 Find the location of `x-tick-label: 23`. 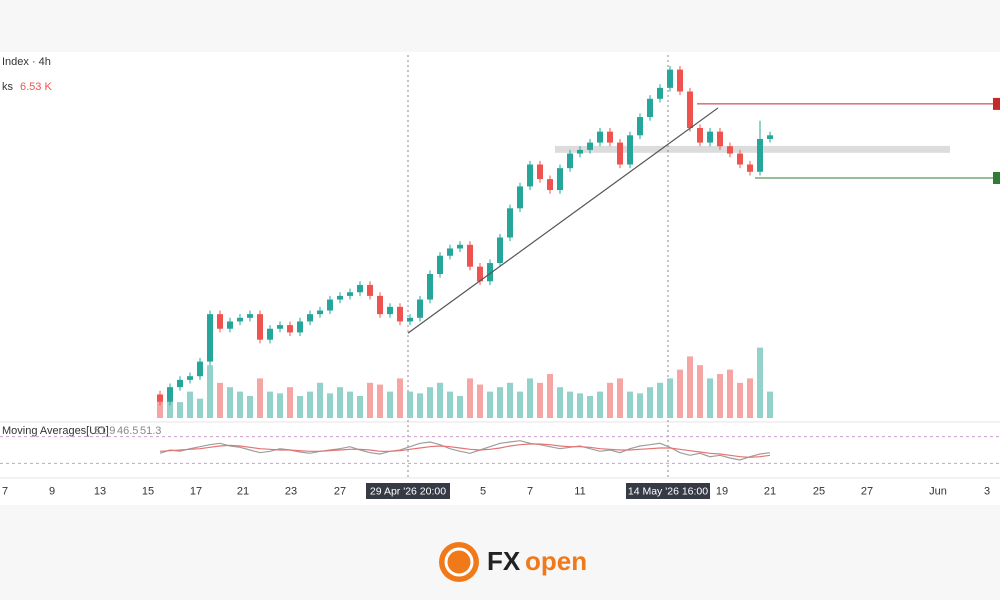

x-tick-label: 23 is located at coordinates (291, 491).